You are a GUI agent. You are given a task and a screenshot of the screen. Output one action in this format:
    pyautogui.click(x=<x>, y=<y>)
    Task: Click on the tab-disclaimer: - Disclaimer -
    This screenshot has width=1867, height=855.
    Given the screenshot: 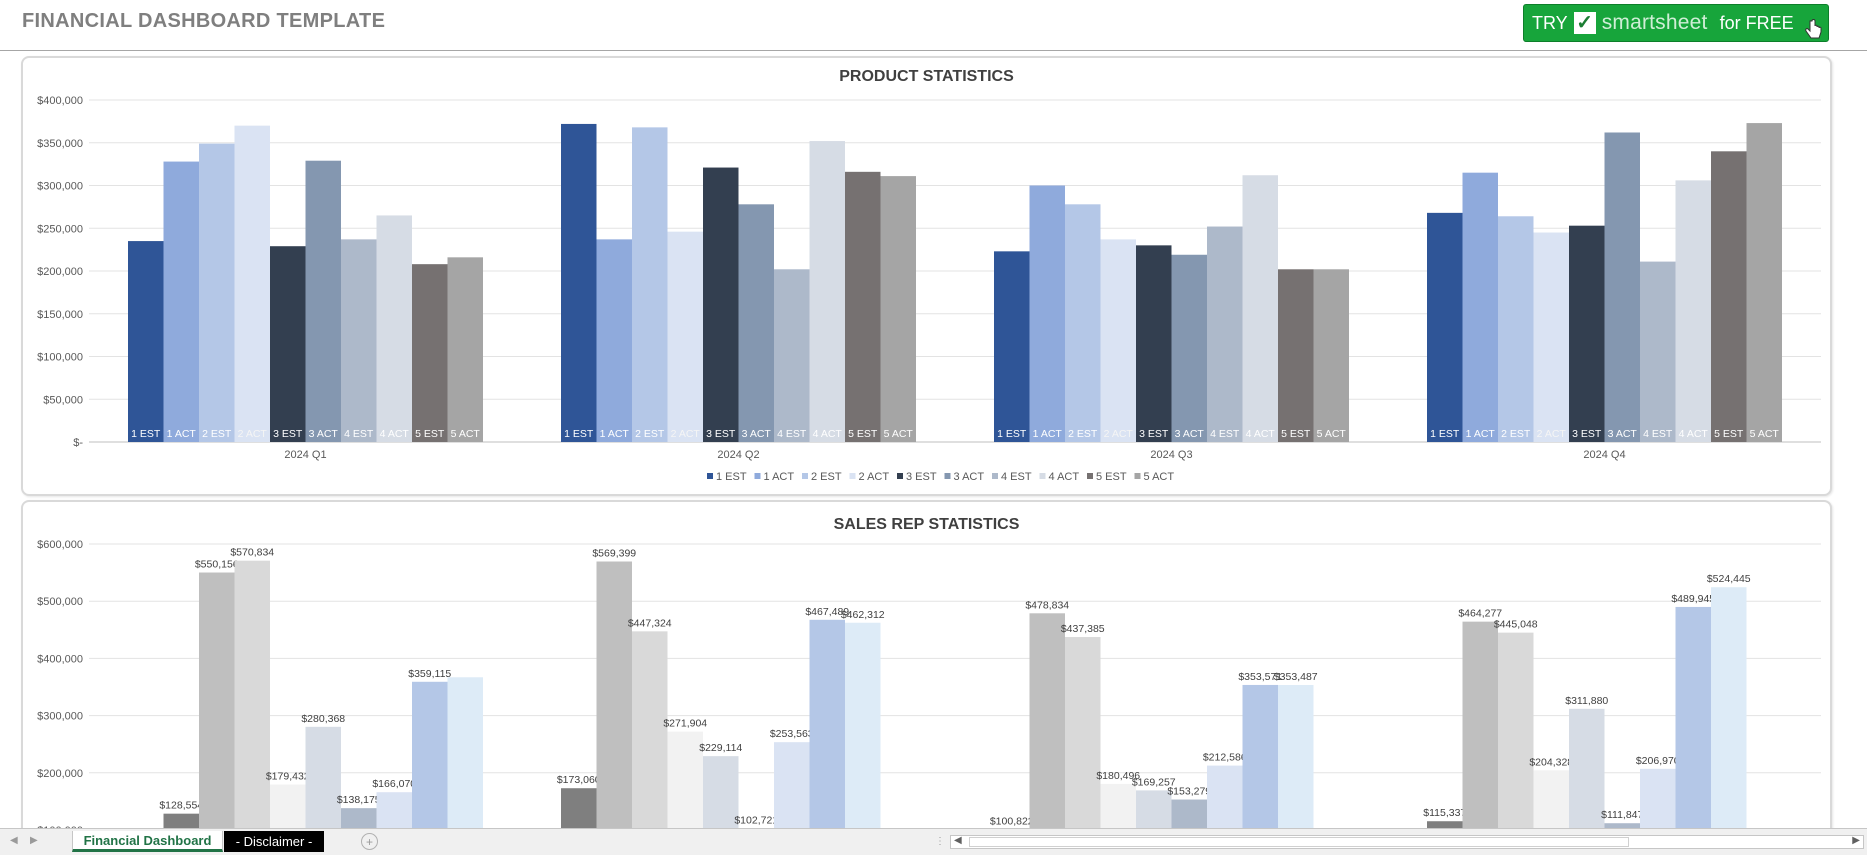 What is the action you would take?
    pyautogui.click(x=274, y=841)
    